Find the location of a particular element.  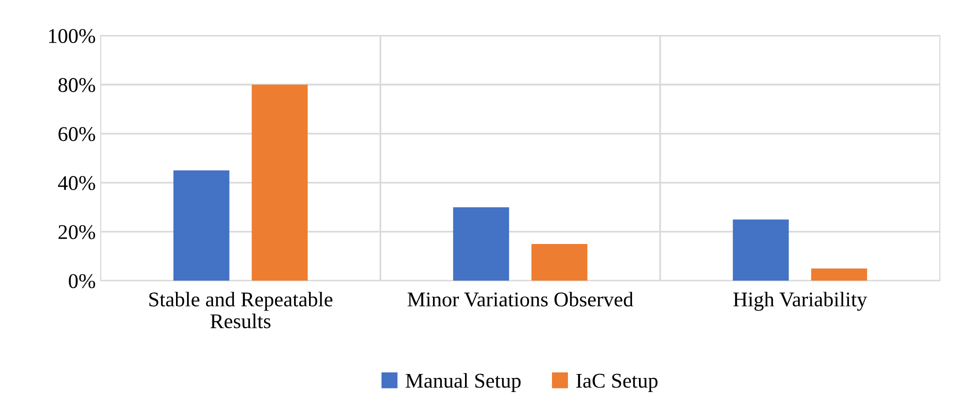

legend-label: IaC Setup is located at coordinates (617, 383).